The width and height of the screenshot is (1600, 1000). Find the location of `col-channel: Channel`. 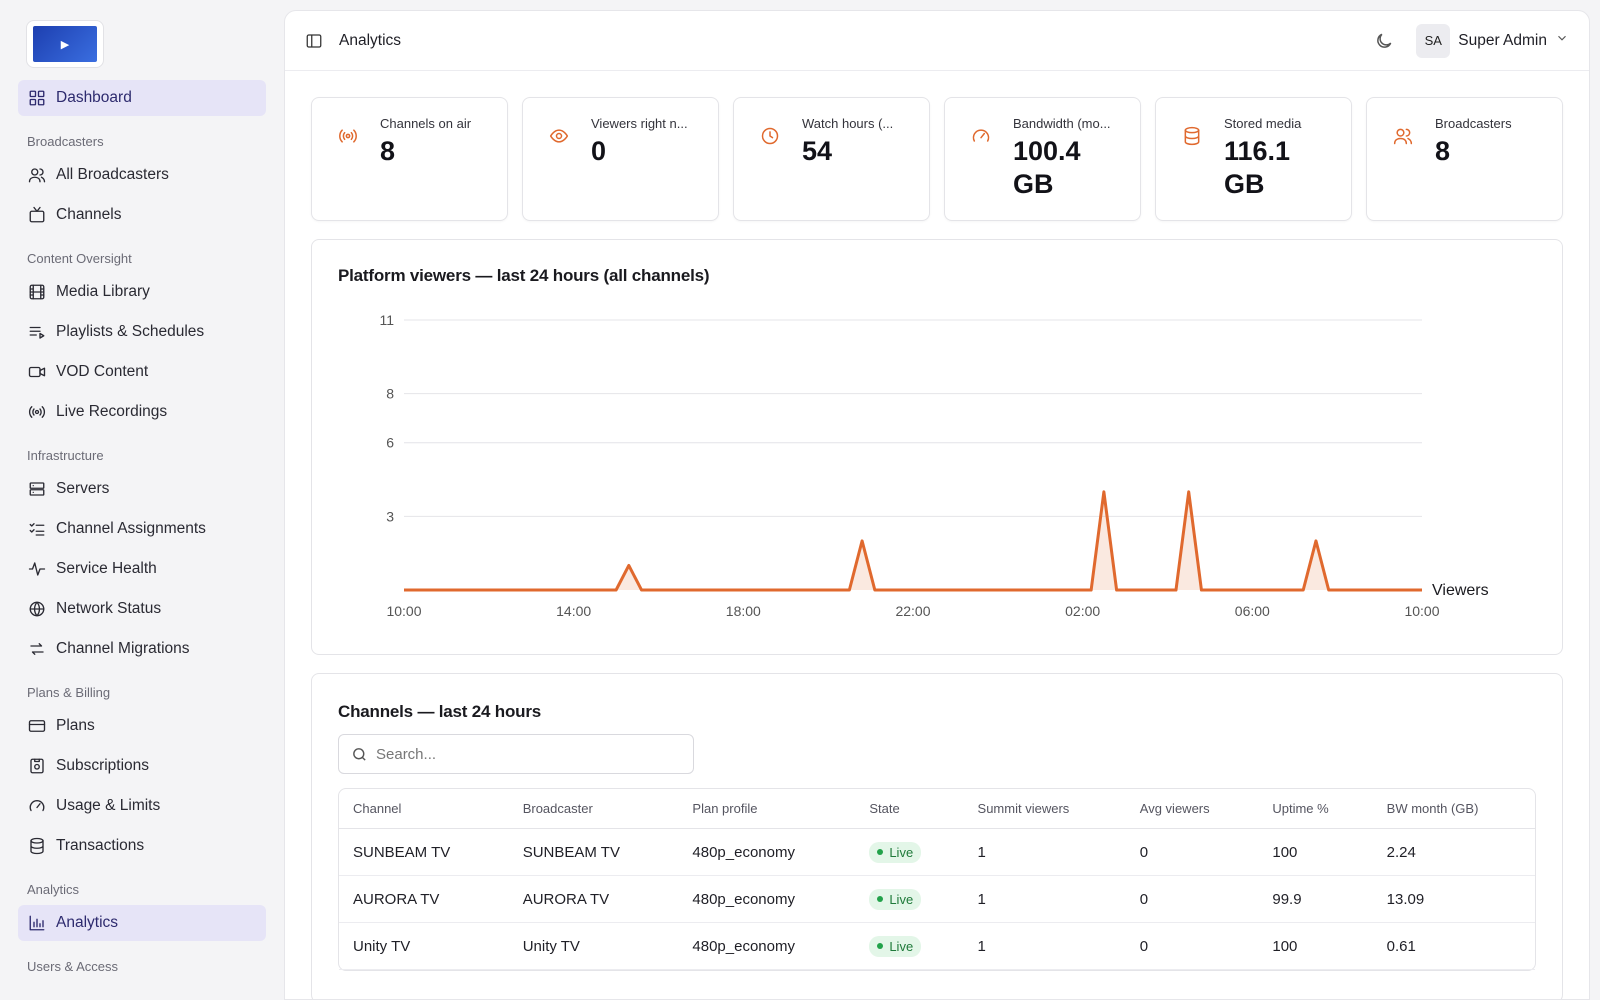

col-channel: Channel is located at coordinates (424, 809).